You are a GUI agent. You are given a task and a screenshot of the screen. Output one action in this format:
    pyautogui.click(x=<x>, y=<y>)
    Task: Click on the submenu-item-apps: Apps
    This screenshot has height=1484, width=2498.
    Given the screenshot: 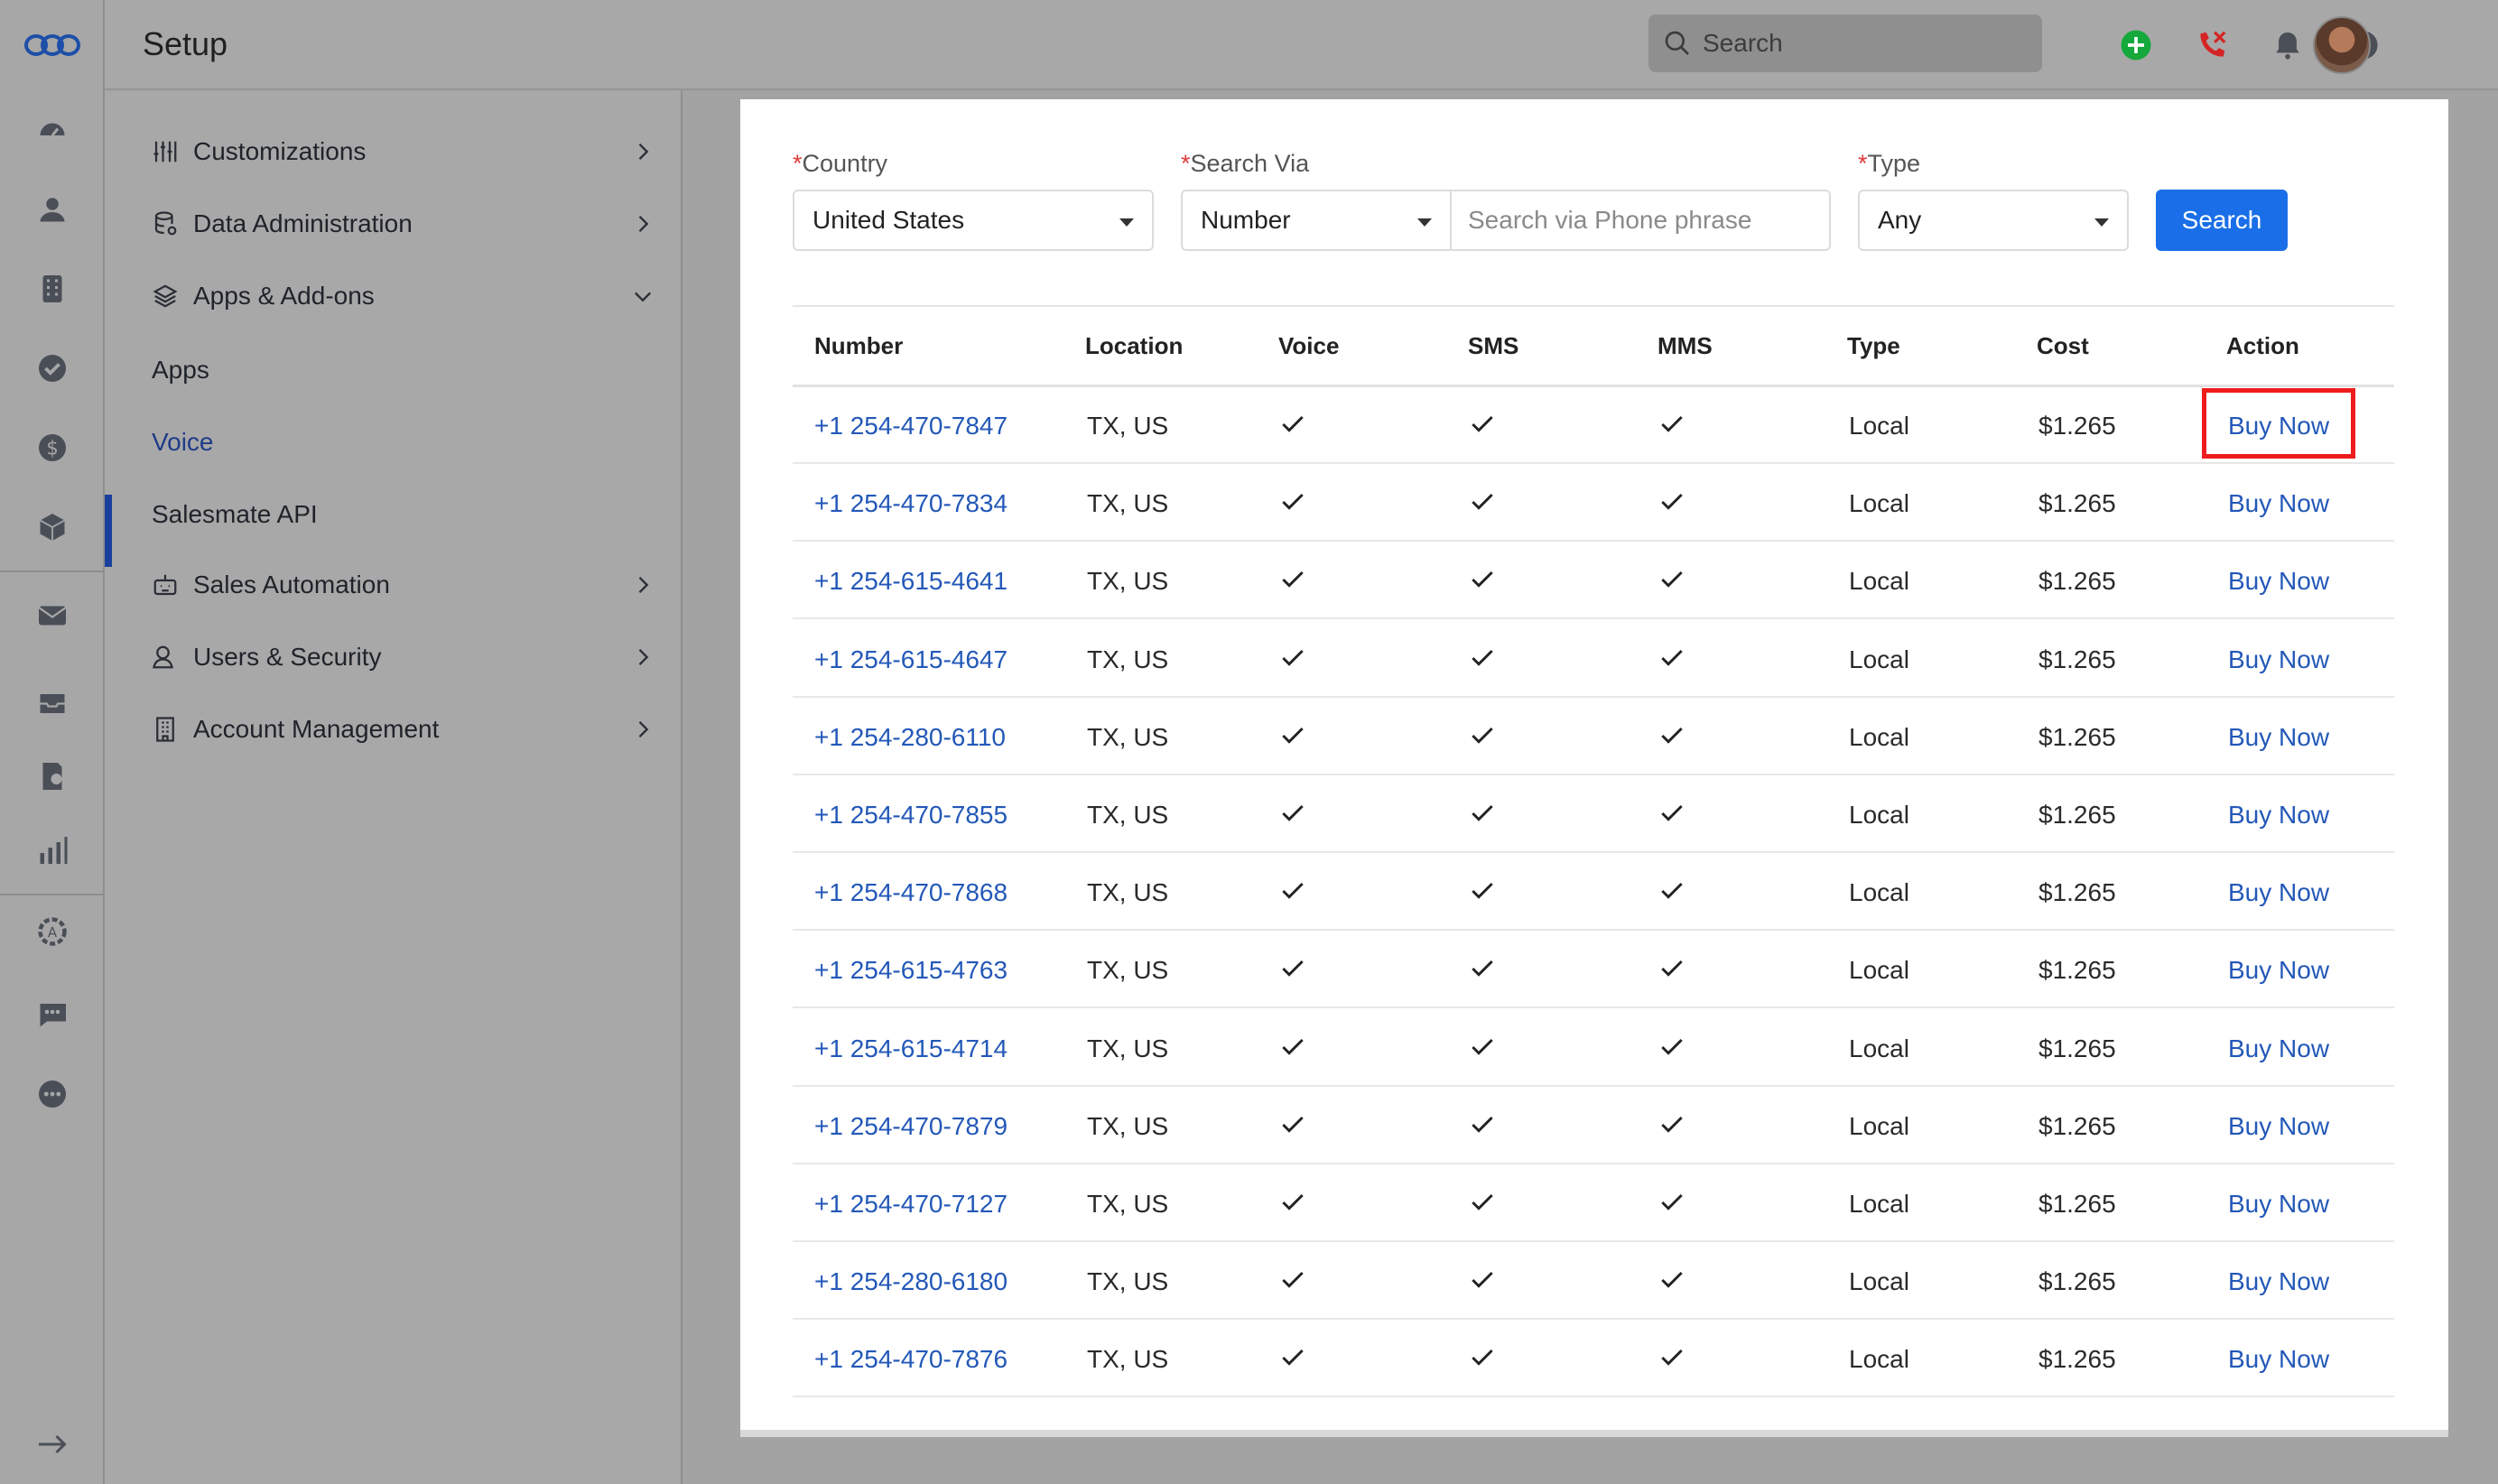 What is the action you would take?
    pyautogui.click(x=180, y=370)
    